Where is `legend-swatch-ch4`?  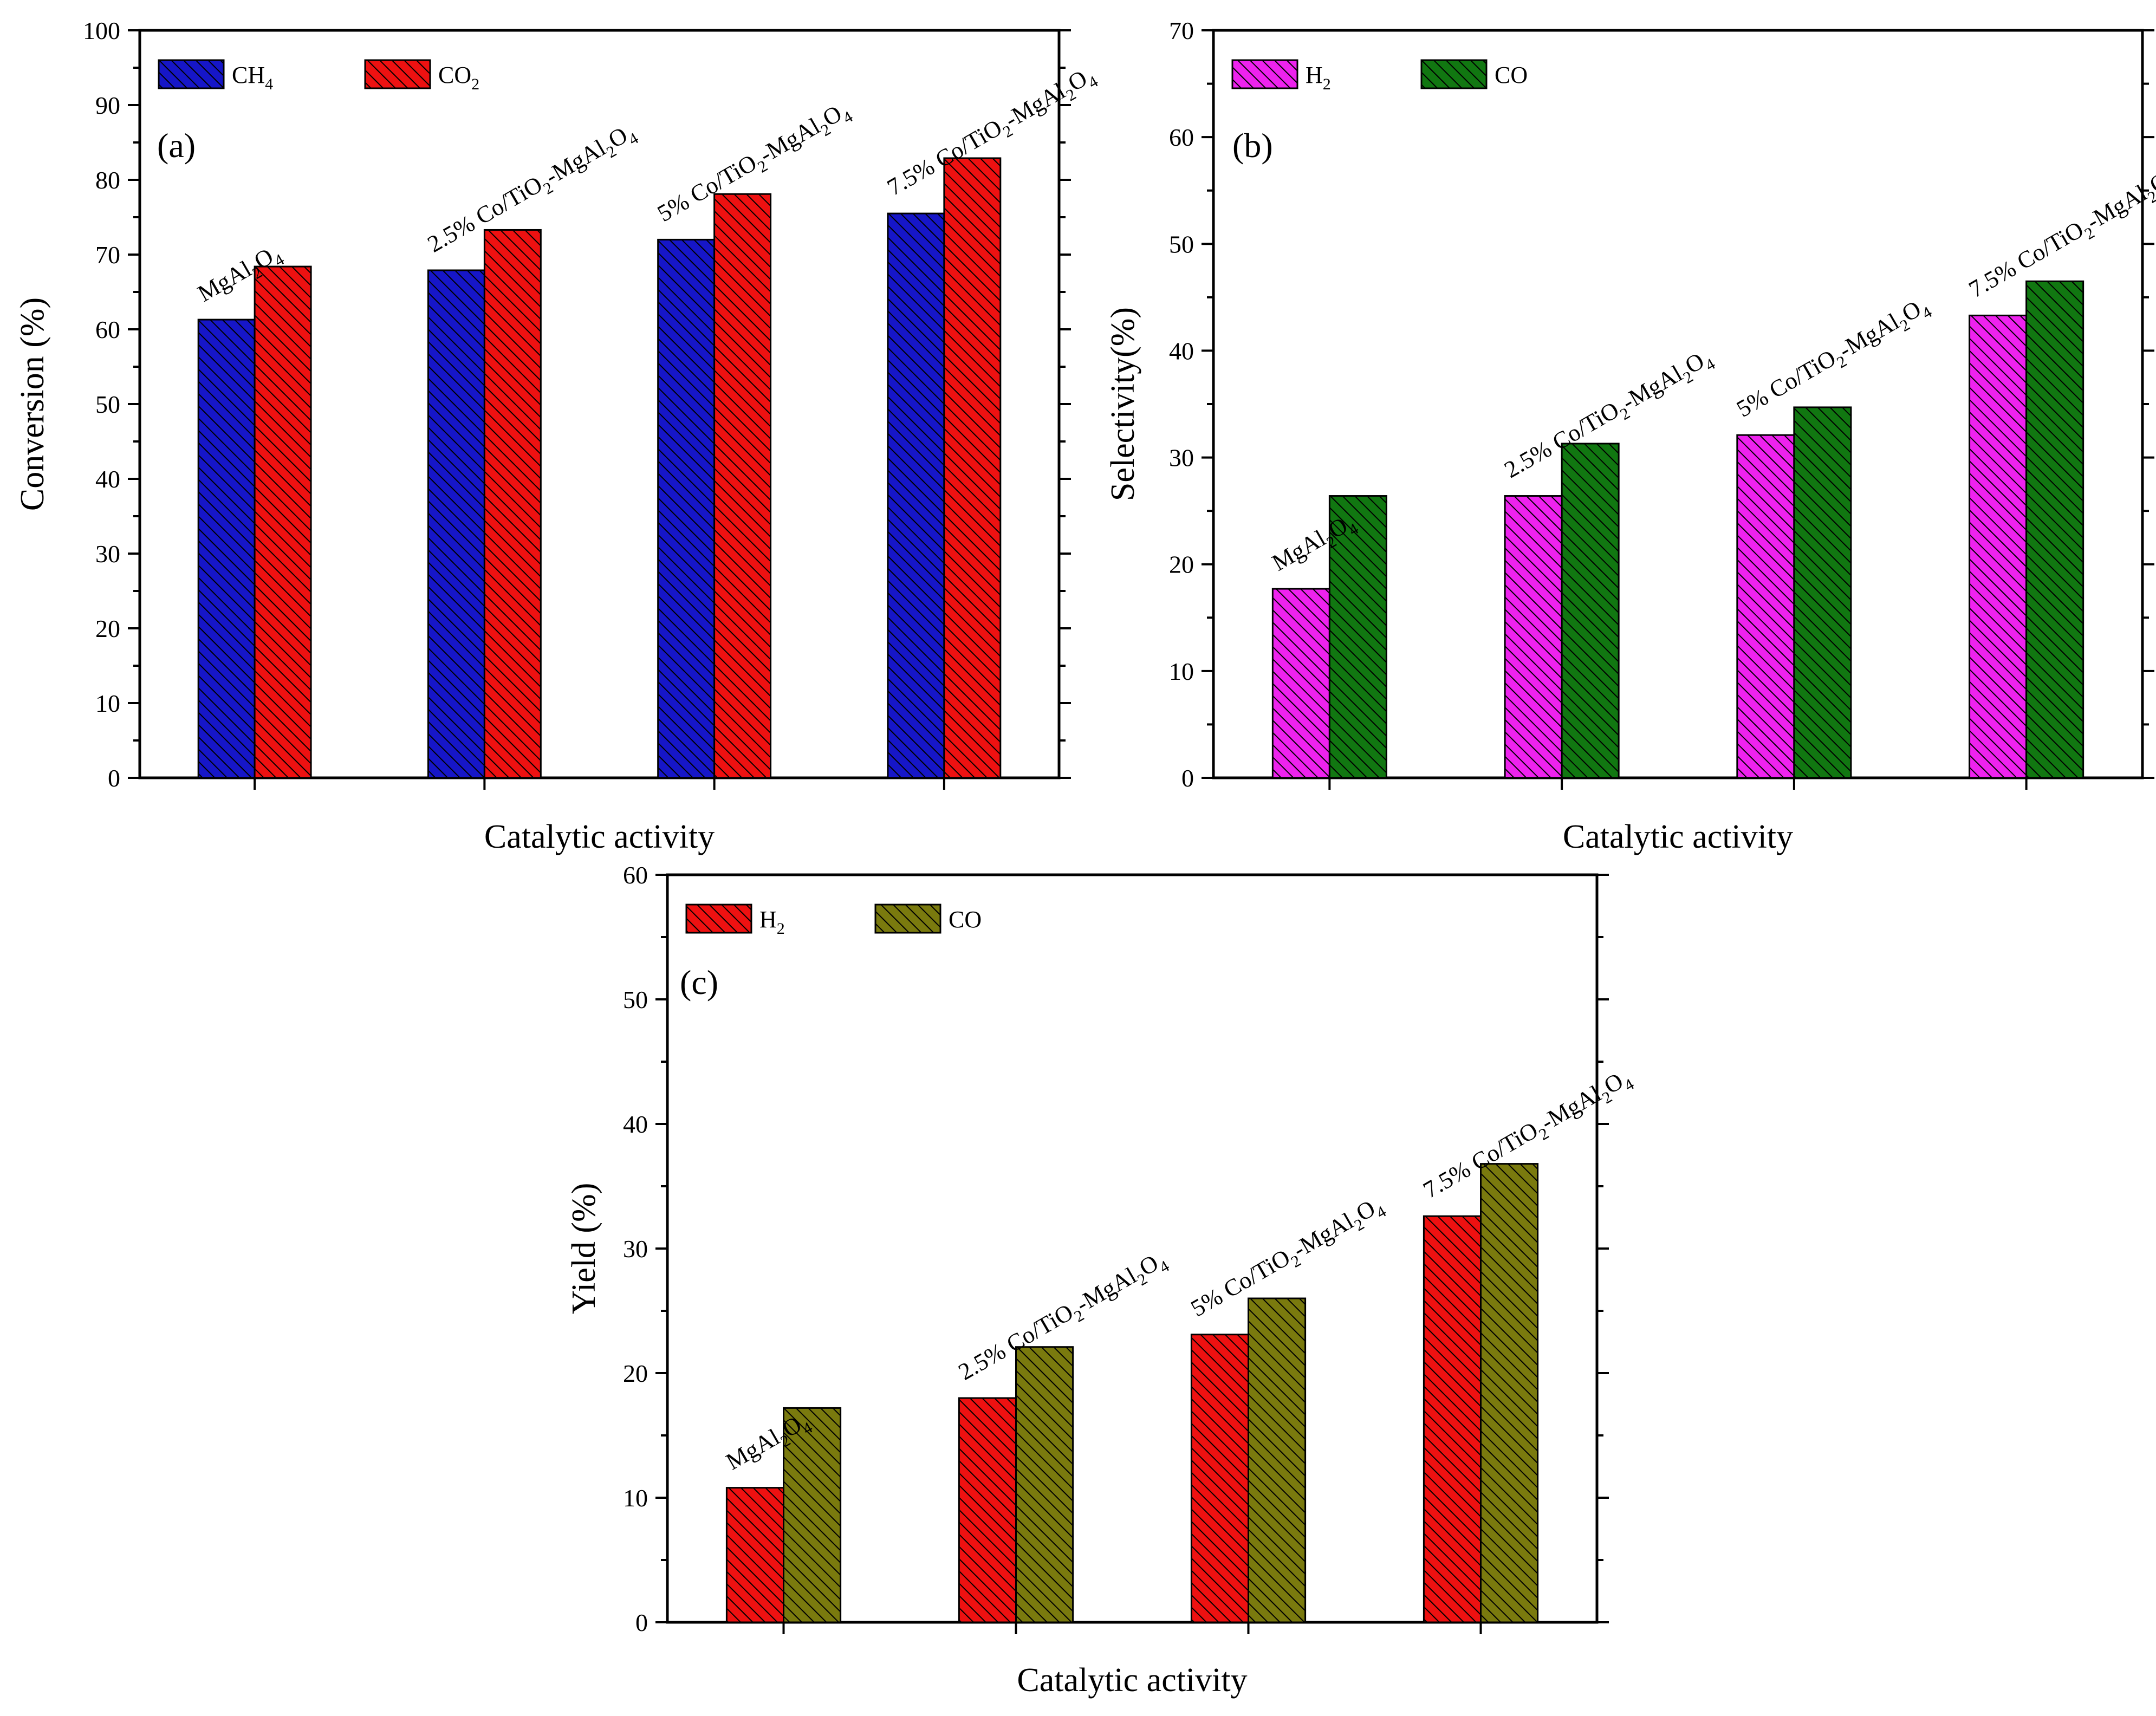 legend-swatch-ch4 is located at coordinates (191, 74).